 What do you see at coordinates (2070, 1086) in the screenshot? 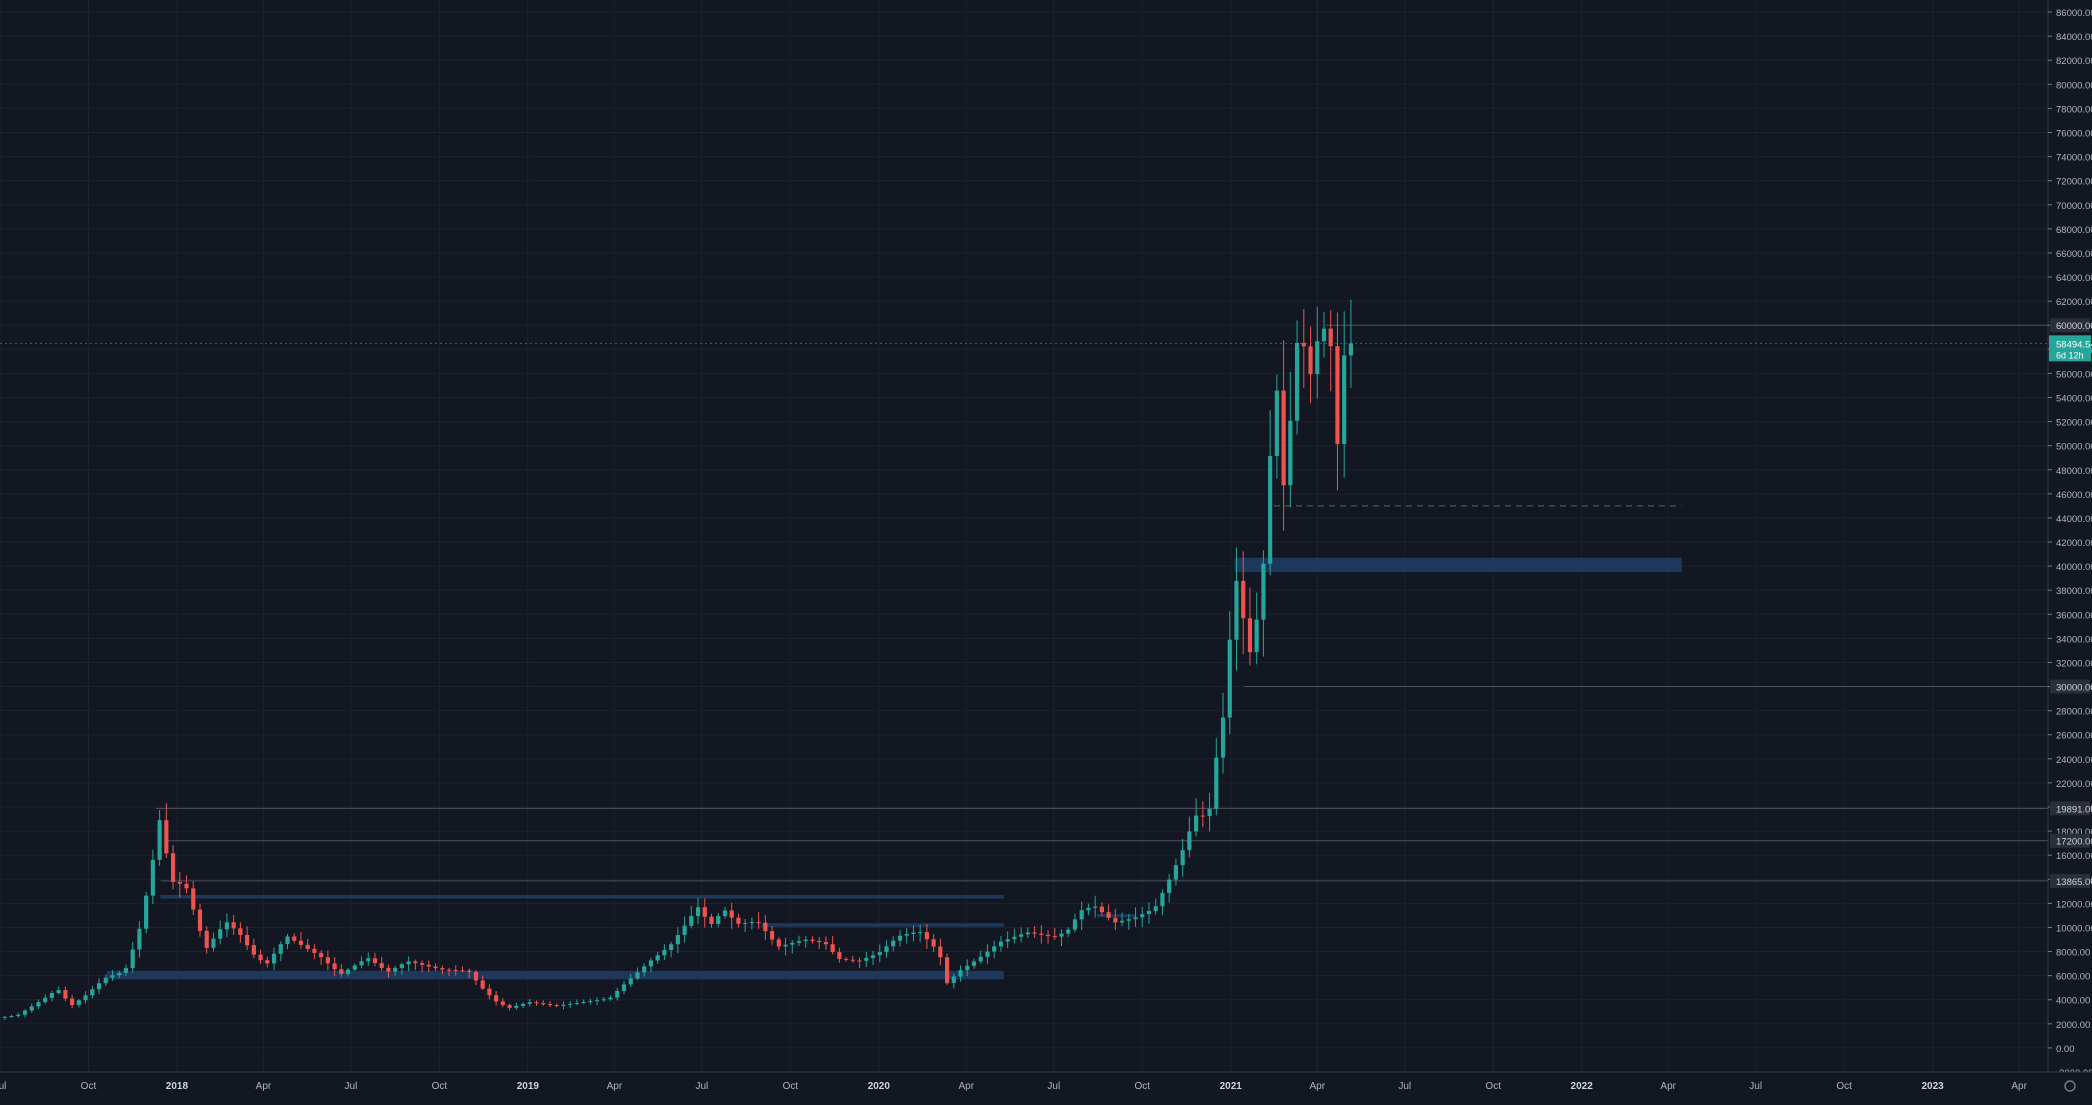
I see `settings-gear-icon` at bounding box center [2070, 1086].